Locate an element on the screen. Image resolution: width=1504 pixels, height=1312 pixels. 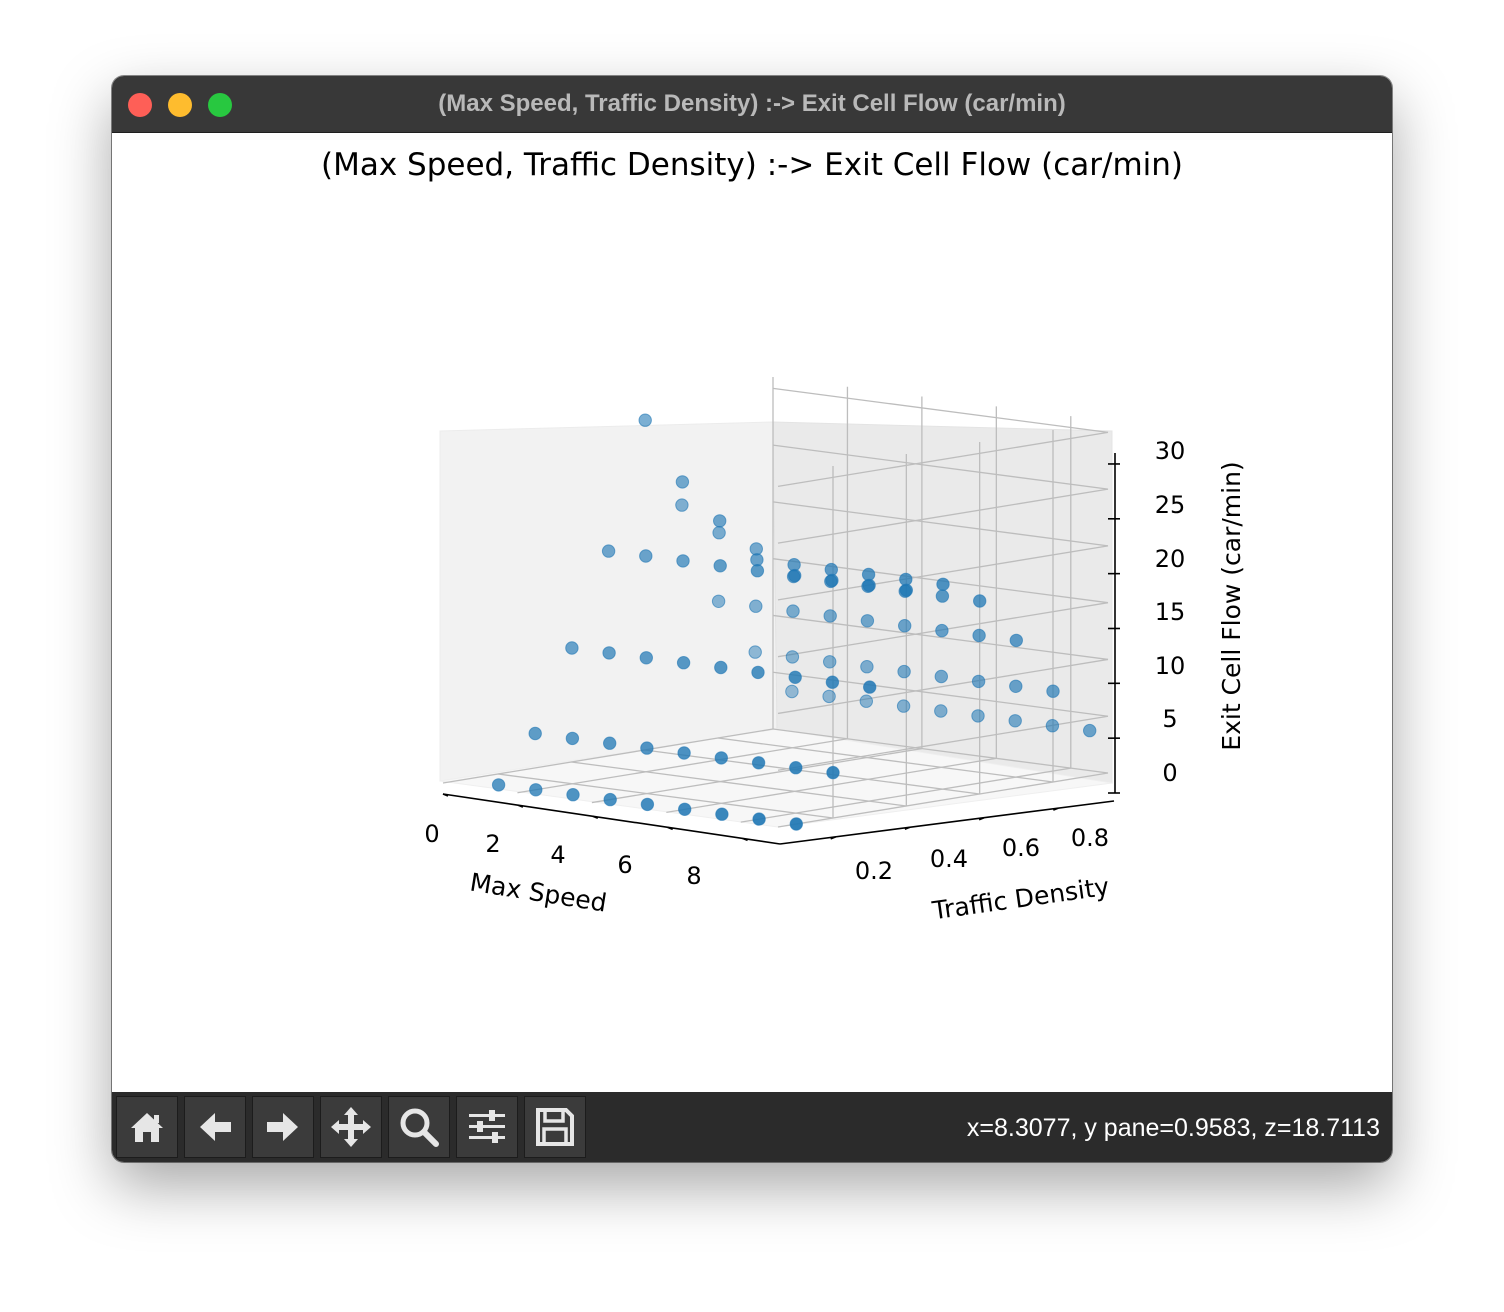
axis-lines is located at coordinates (781, 649).